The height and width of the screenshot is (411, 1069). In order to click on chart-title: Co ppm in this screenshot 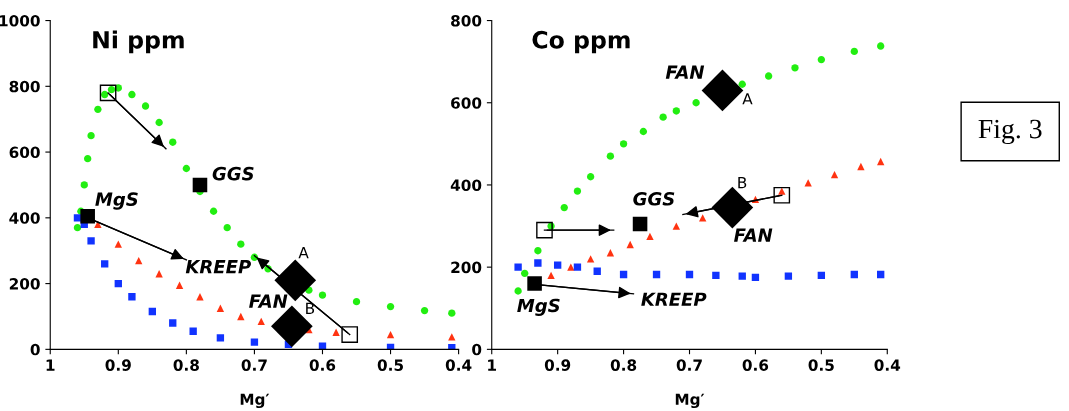, I will do `click(581, 42)`.